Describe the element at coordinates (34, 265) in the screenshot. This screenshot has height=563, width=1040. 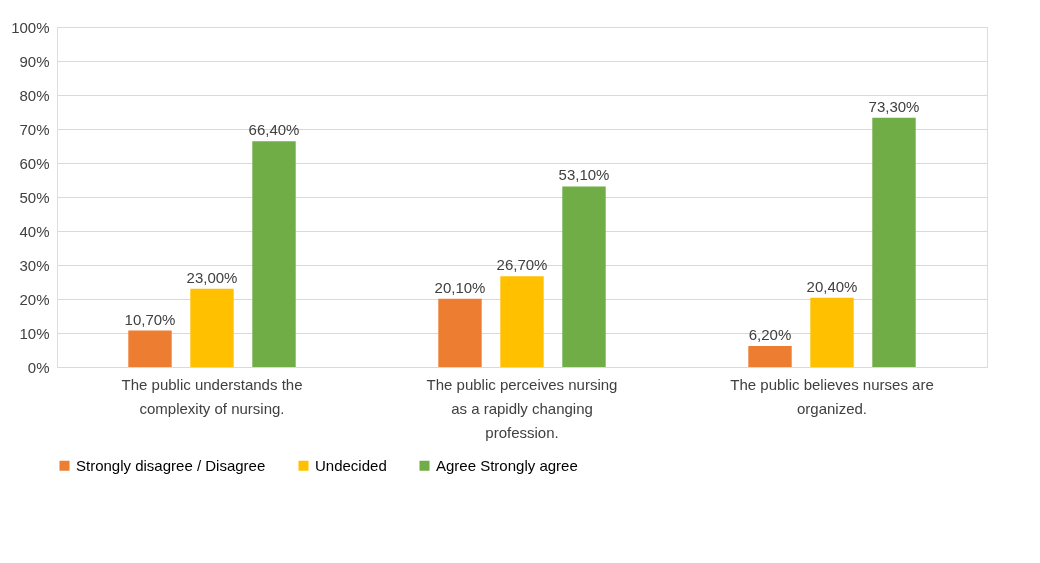
I see `y-tick-label: 30%` at that location.